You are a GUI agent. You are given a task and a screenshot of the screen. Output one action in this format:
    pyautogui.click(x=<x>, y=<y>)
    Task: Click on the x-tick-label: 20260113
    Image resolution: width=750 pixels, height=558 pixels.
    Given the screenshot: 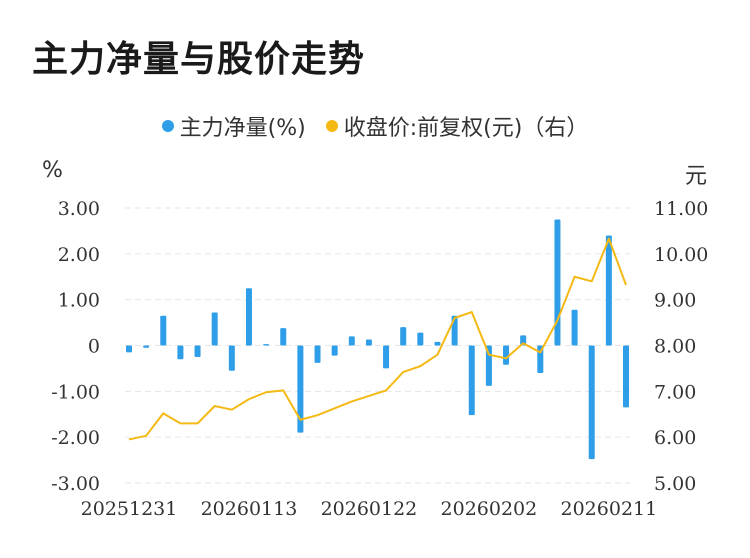 What is the action you would take?
    pyautogui.click(x=249, y=509)
    